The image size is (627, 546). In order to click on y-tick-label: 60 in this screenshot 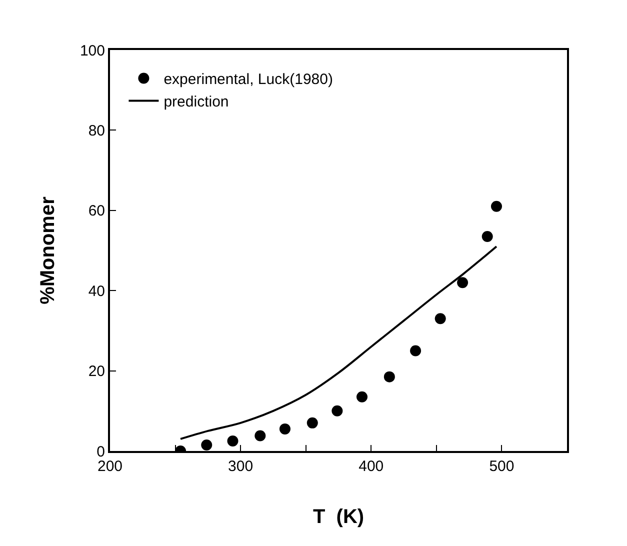, I will do `click(96, 211)`.